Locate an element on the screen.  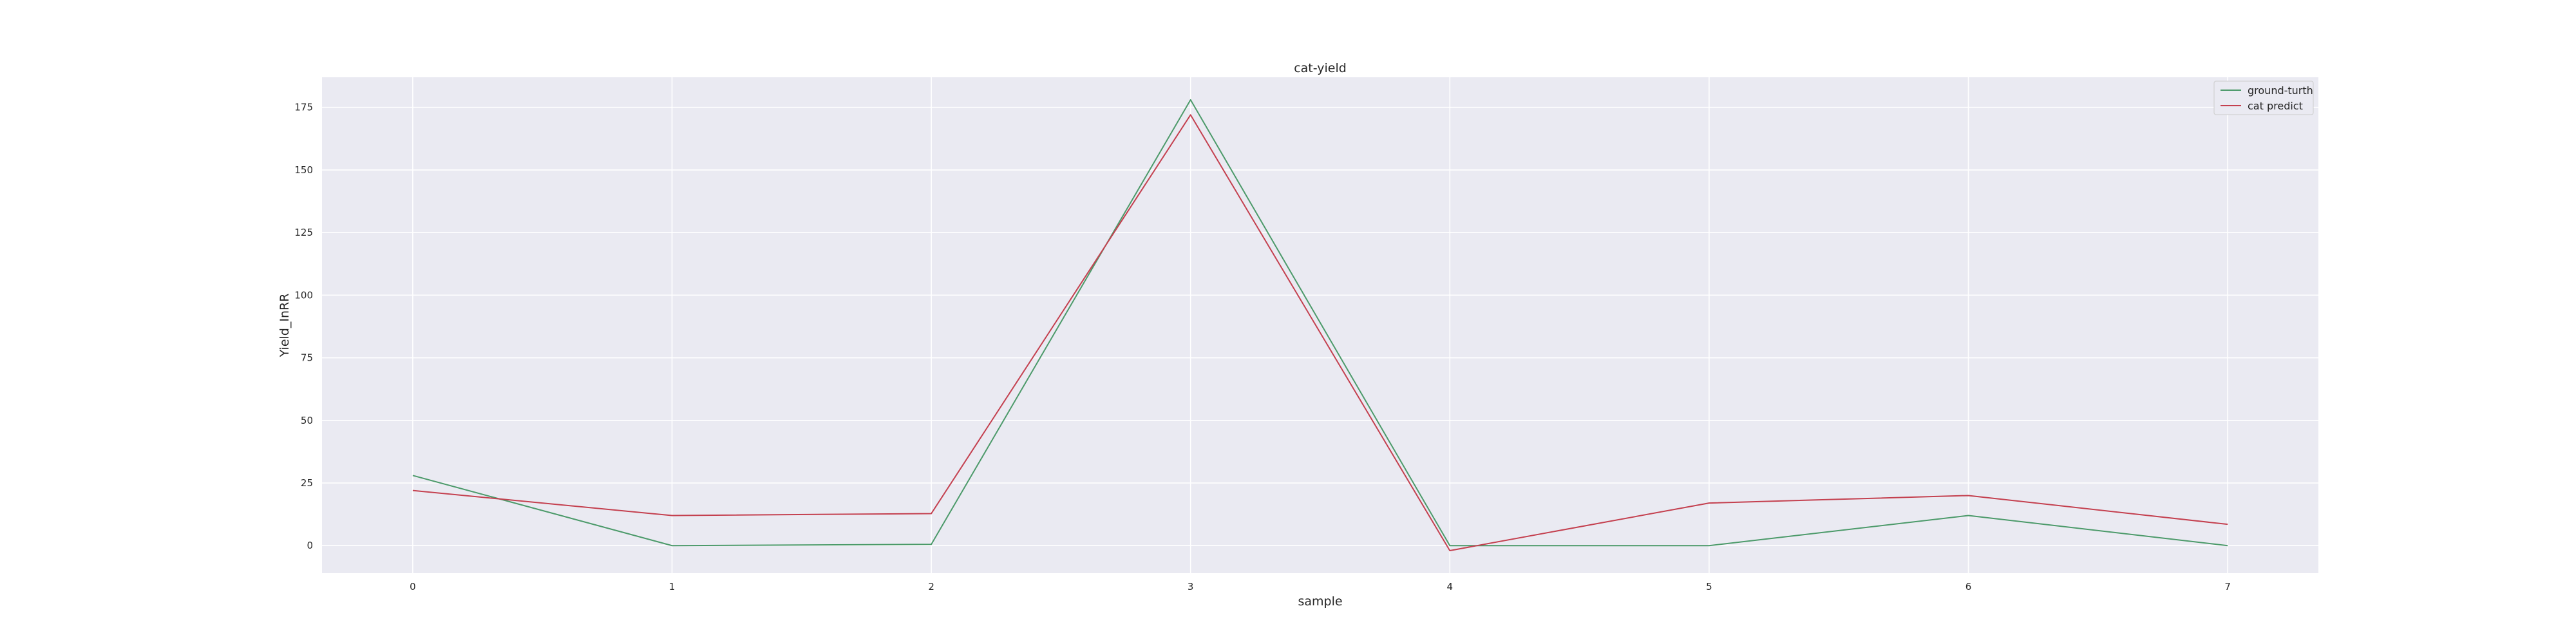
y-tick-label: 150 is located at coordinates (303, 170).